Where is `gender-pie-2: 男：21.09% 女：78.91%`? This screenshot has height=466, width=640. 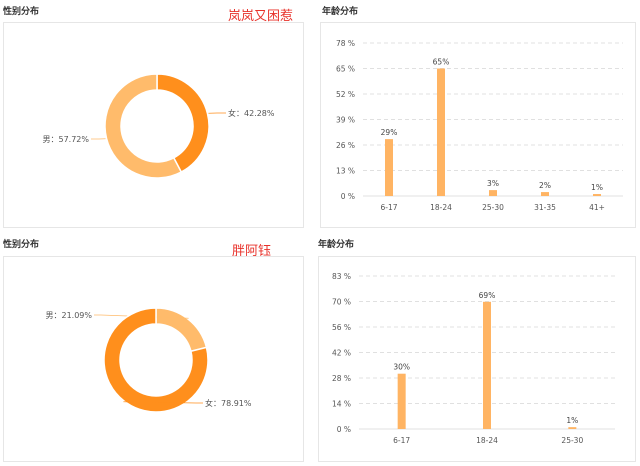 gender-pie-2: 男：21.09% 女：78.91% is located at coordinates (148, 360).